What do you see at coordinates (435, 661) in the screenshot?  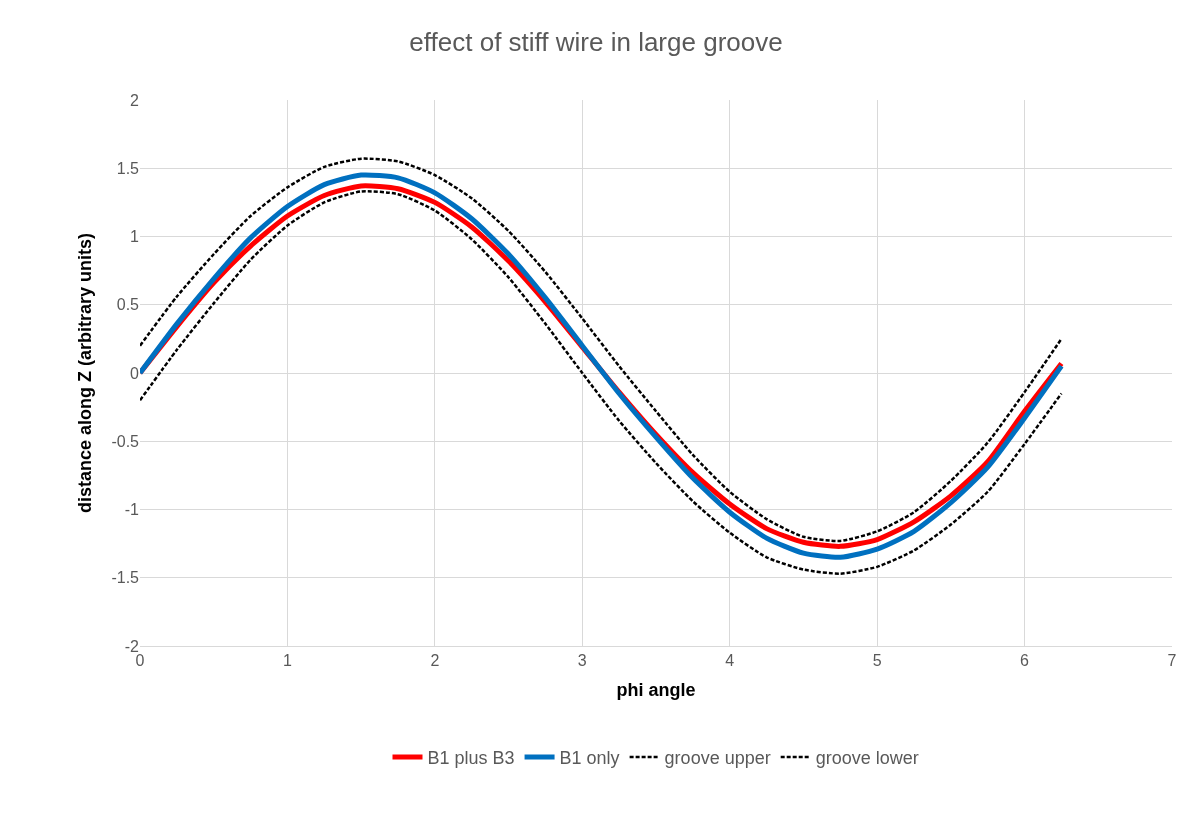 I see `x-tick-label: 2` at bounding box center [435, 661].